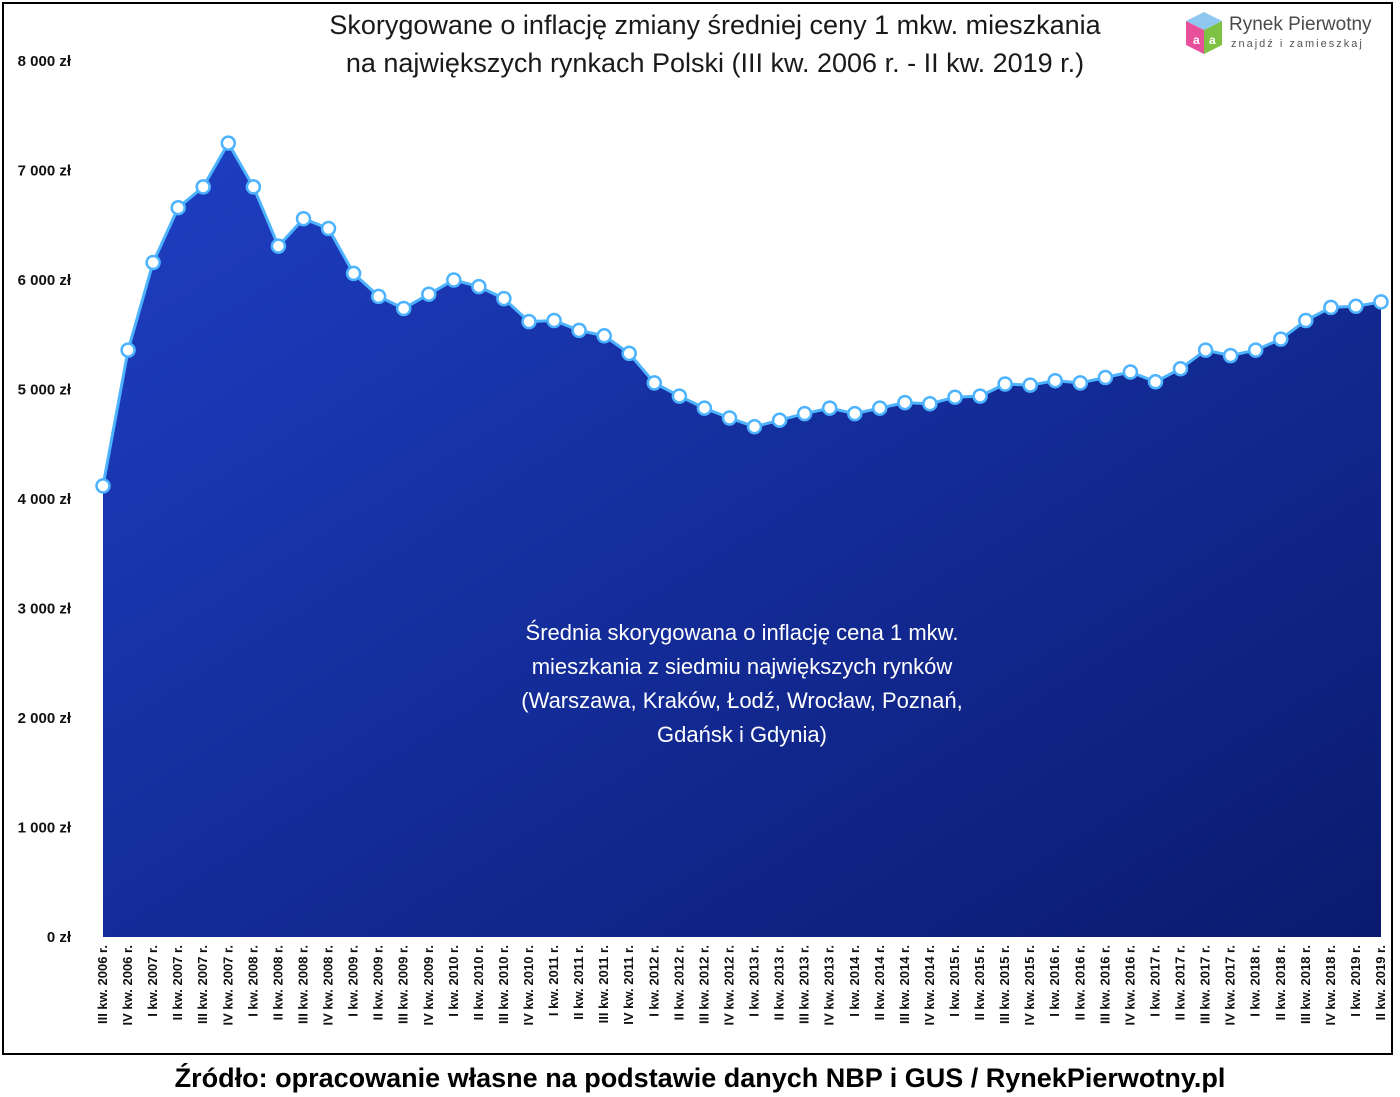  What do you see at coordinates (45, 499) in the screenshot?
I see `y-tick-label: 4 000 zł` at bounding box center [45, 499].